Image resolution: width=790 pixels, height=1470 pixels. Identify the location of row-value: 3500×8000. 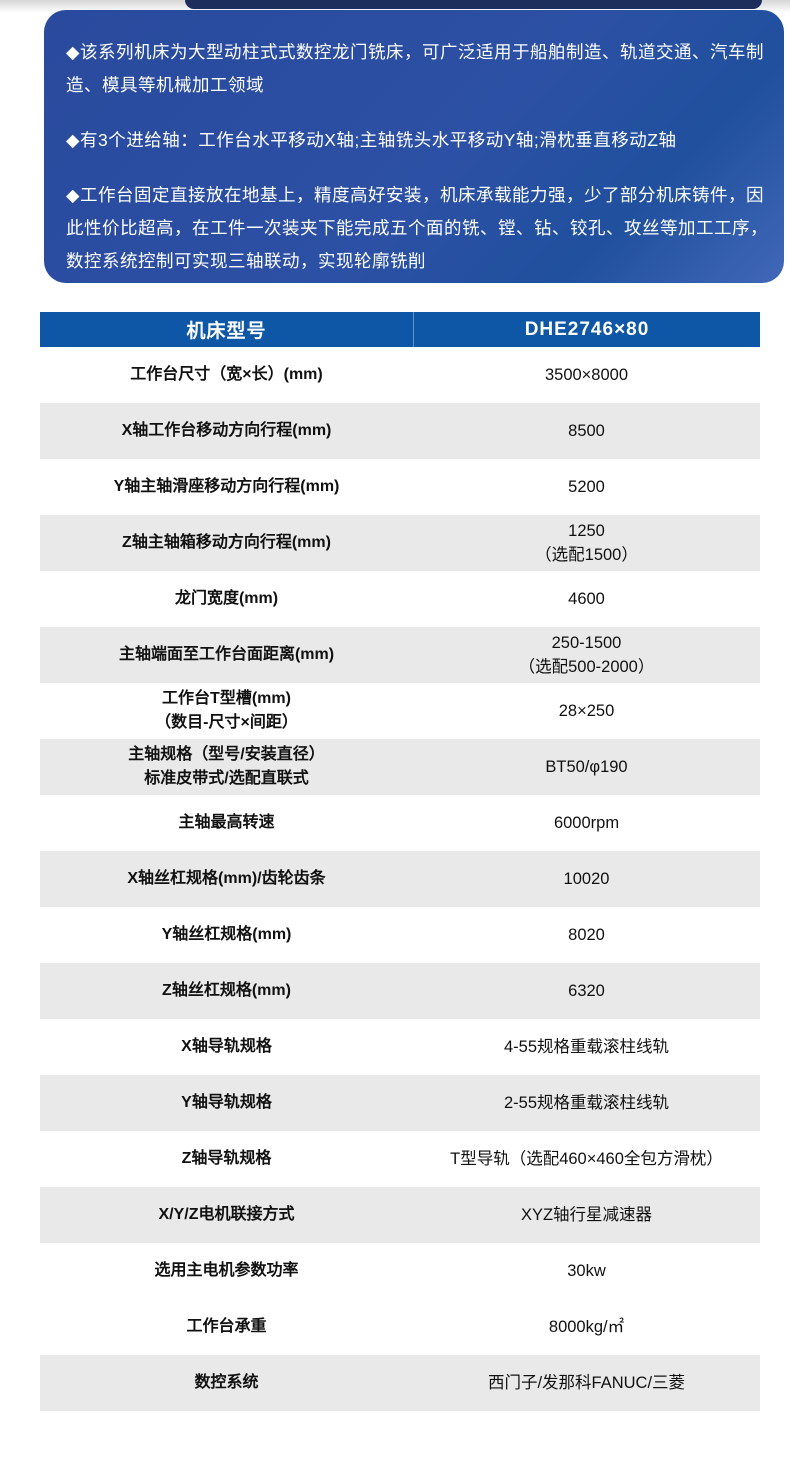
(586, 375).